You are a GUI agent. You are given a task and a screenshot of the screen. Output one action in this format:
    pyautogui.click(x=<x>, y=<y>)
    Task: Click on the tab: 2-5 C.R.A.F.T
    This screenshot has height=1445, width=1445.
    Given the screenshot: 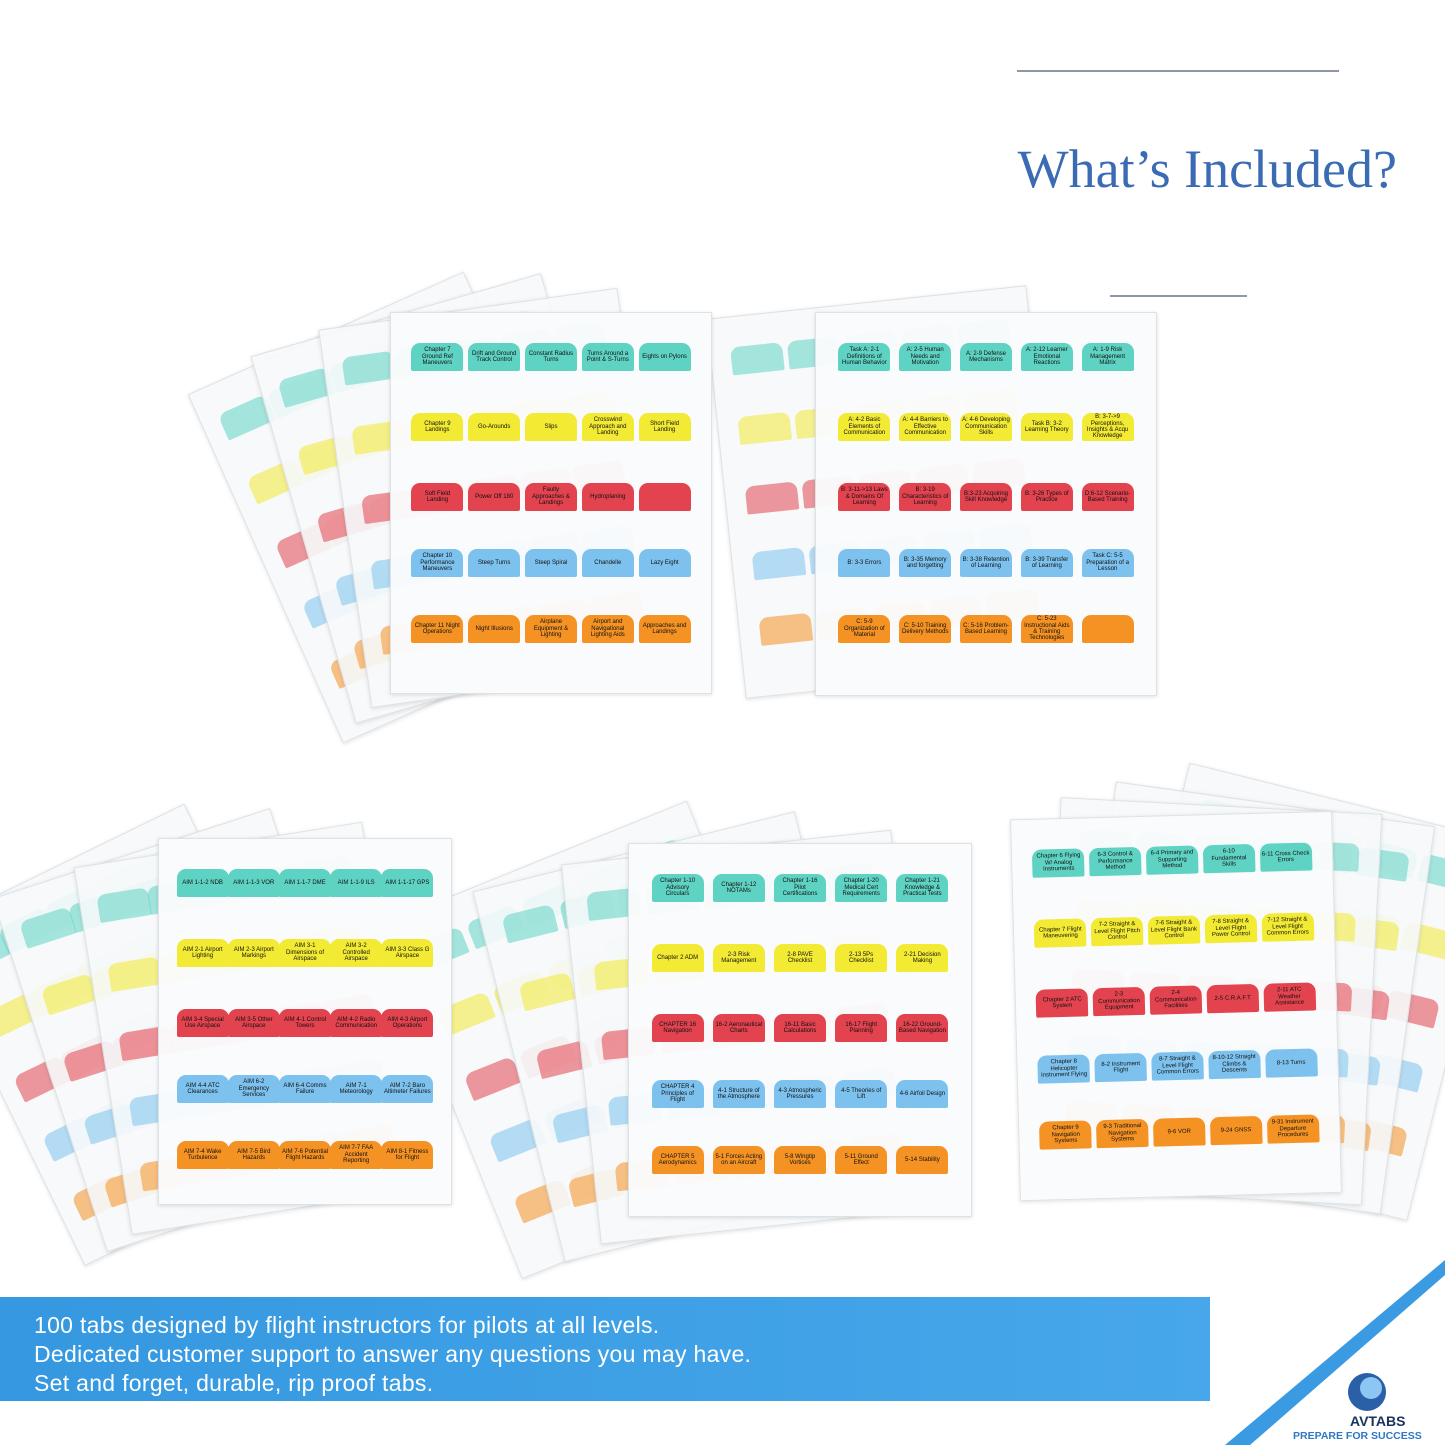 What is the action you would take?
    pyautogui.click(x=1232, y=998)
    